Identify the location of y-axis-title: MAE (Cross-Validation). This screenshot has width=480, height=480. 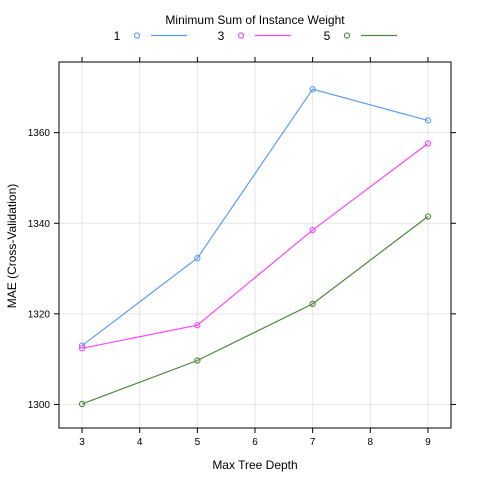
(12, 246).